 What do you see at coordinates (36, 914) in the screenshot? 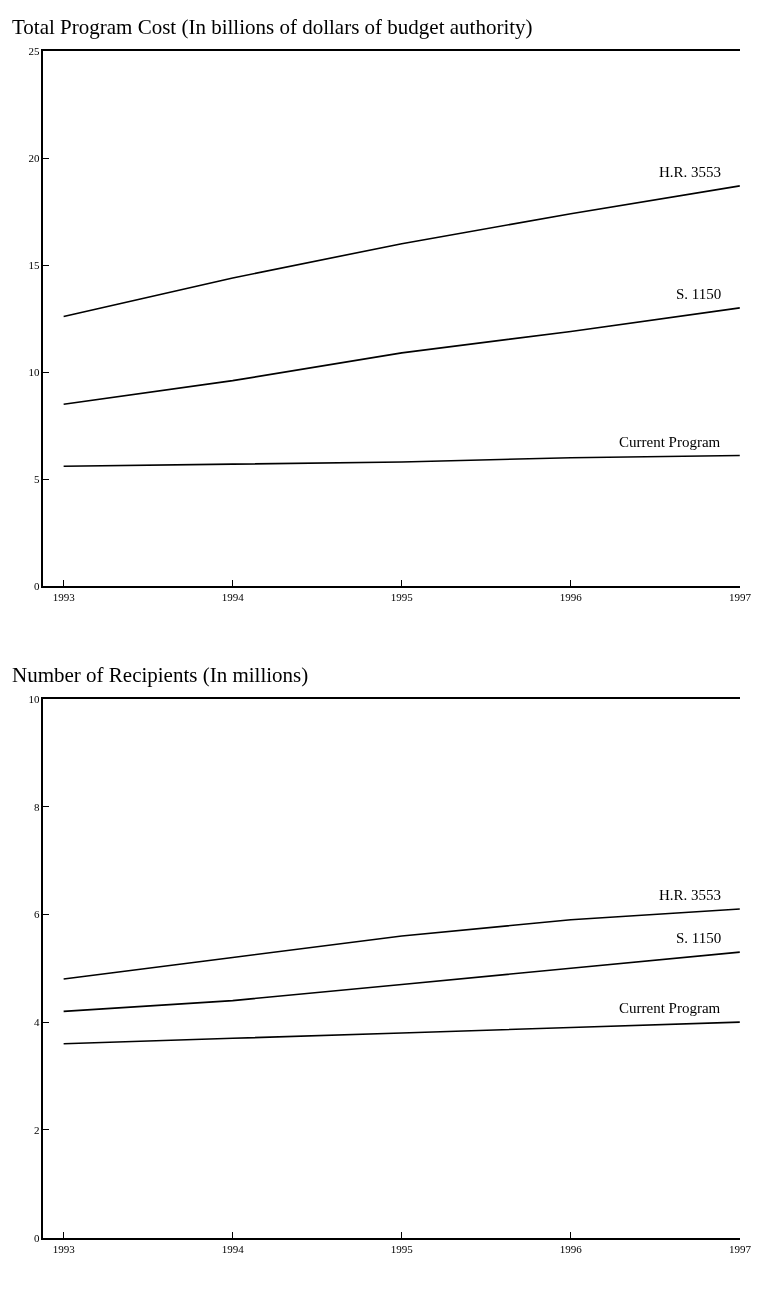
I see `y-tick-label: 6` at bounding box center [36, 914].